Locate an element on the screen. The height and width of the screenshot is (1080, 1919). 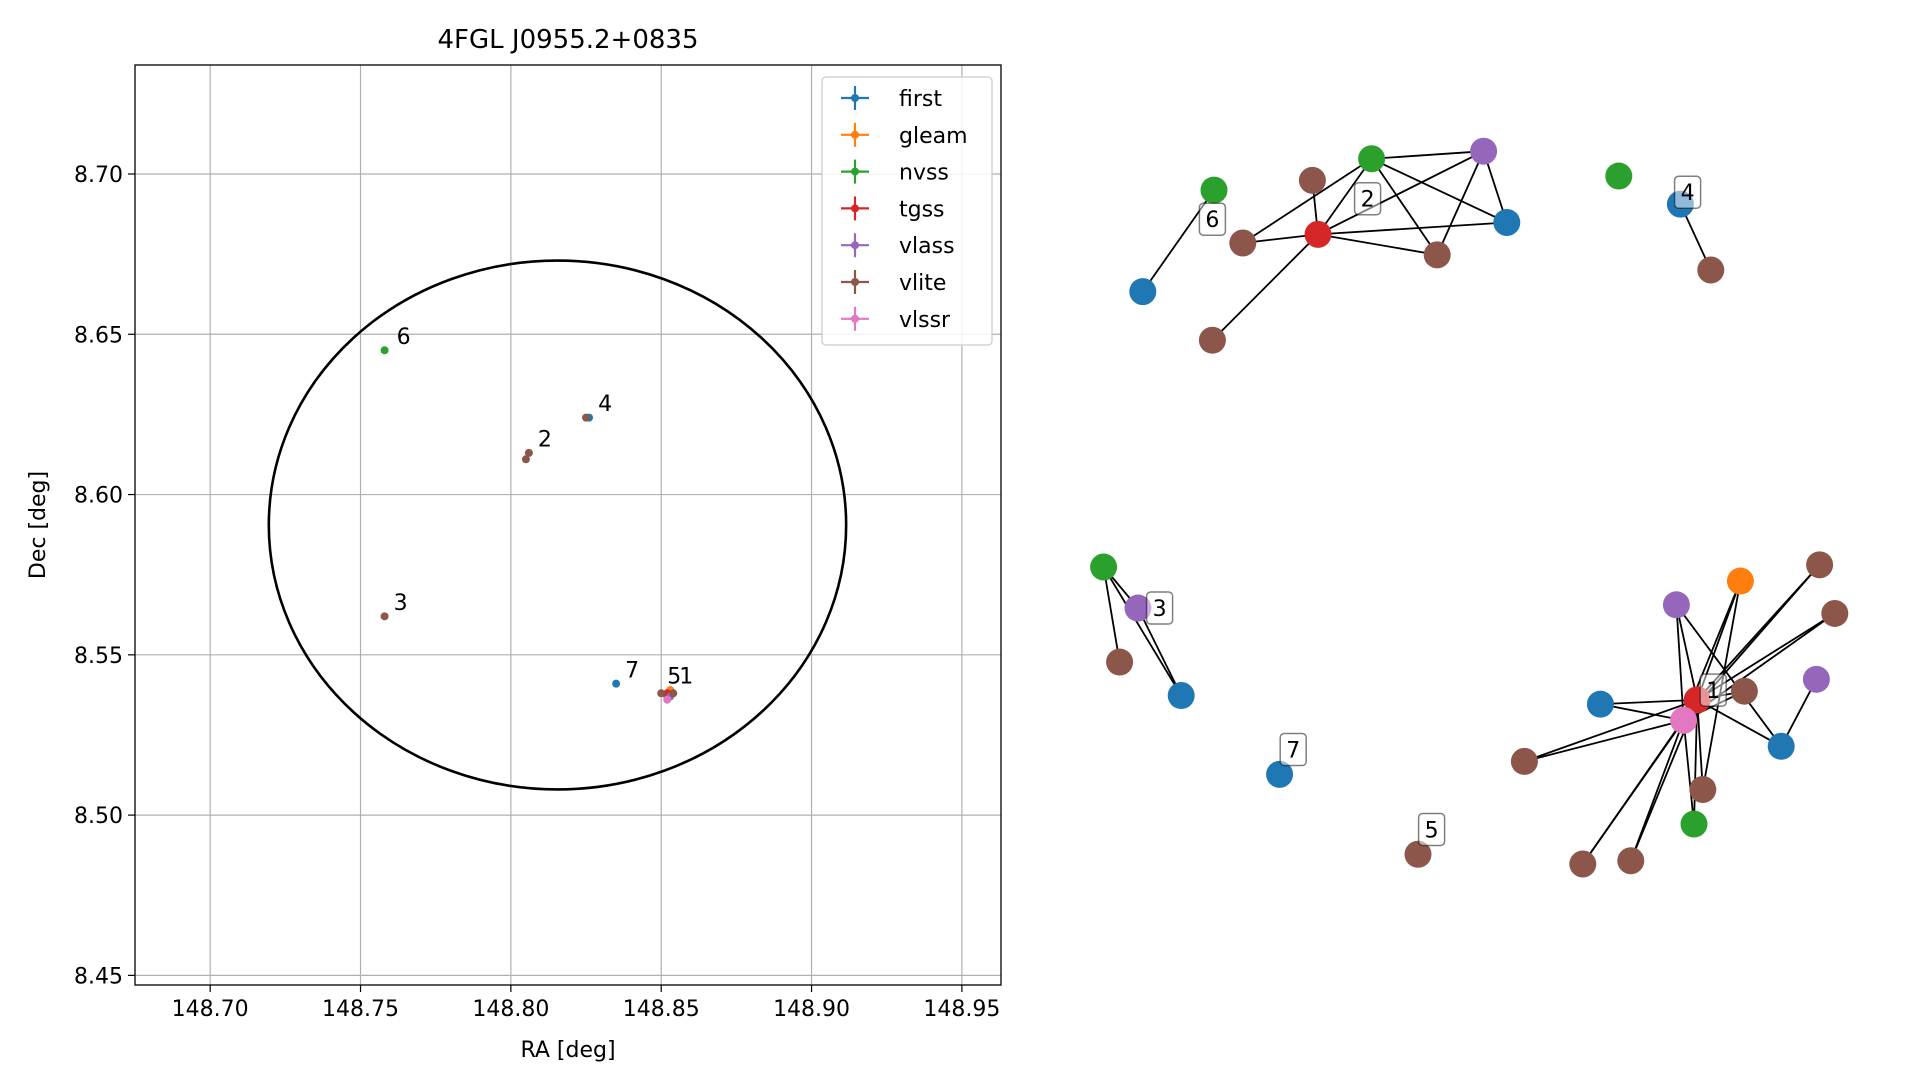
y-tick-label: 8.50 is located at coordinates (98, 816).